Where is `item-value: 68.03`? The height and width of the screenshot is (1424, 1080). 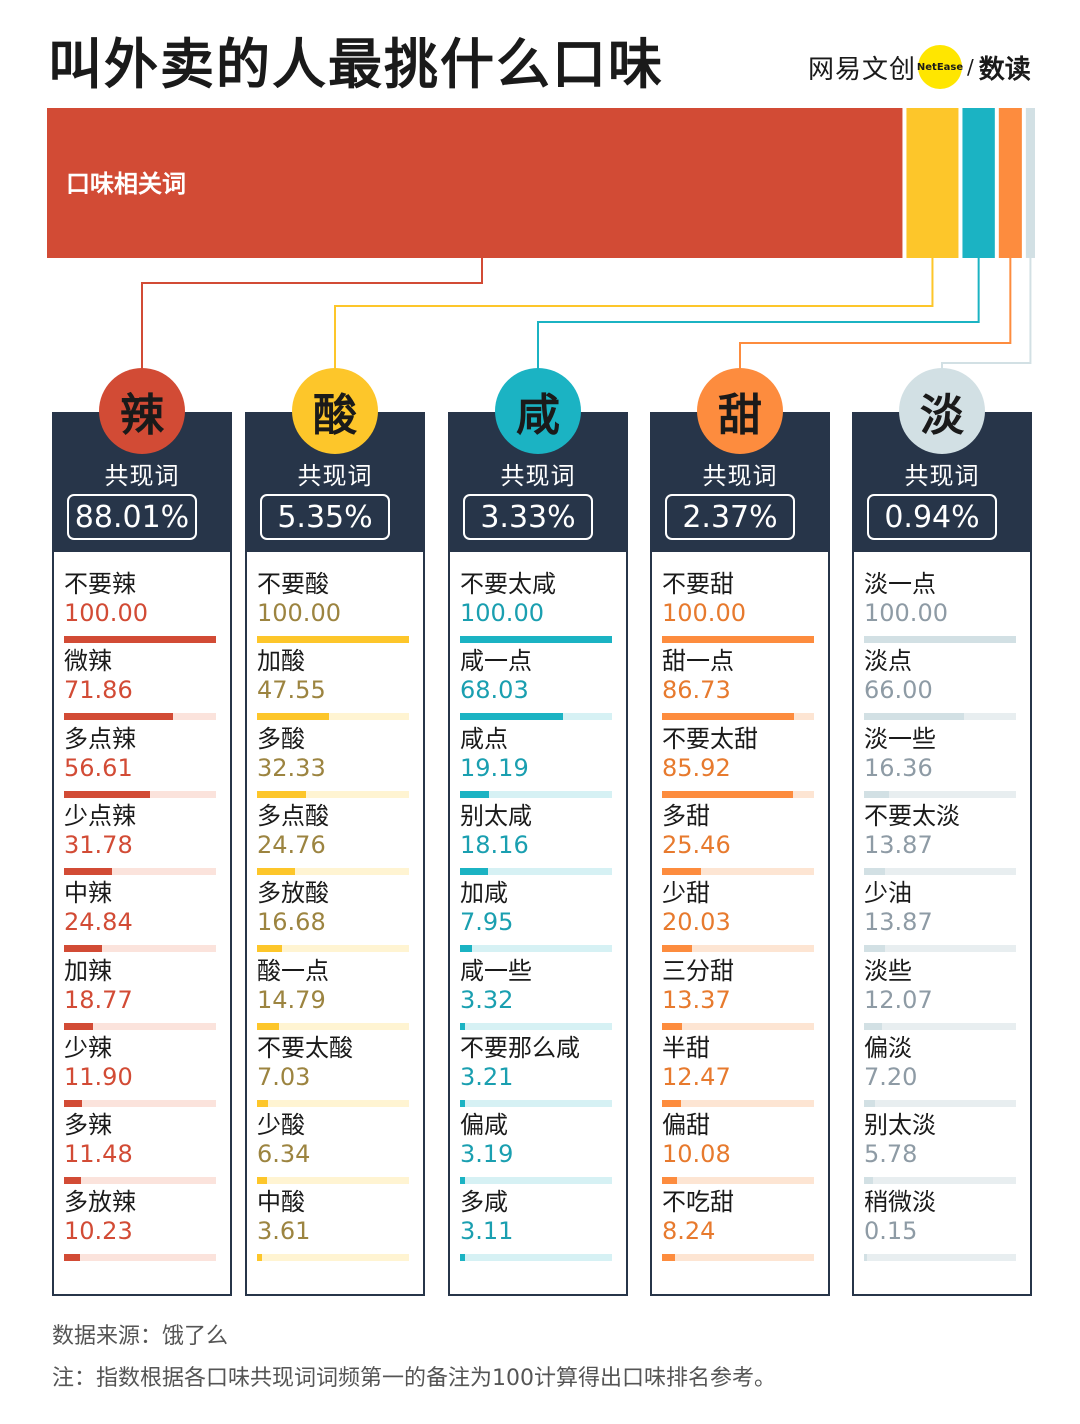
item-value: 68.03 is located at coordinates (494, 690).